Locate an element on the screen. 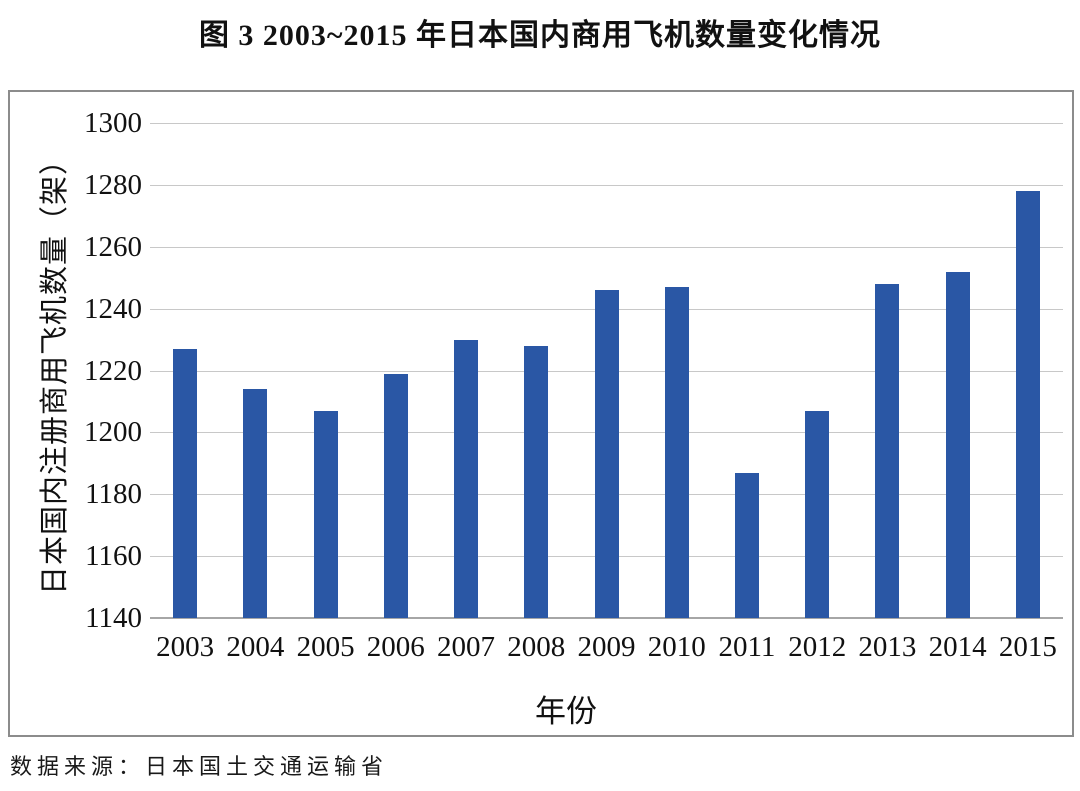 The height and width of the screenshot is (791, 1080). bar-2013 is located at coordinates (887, 450).